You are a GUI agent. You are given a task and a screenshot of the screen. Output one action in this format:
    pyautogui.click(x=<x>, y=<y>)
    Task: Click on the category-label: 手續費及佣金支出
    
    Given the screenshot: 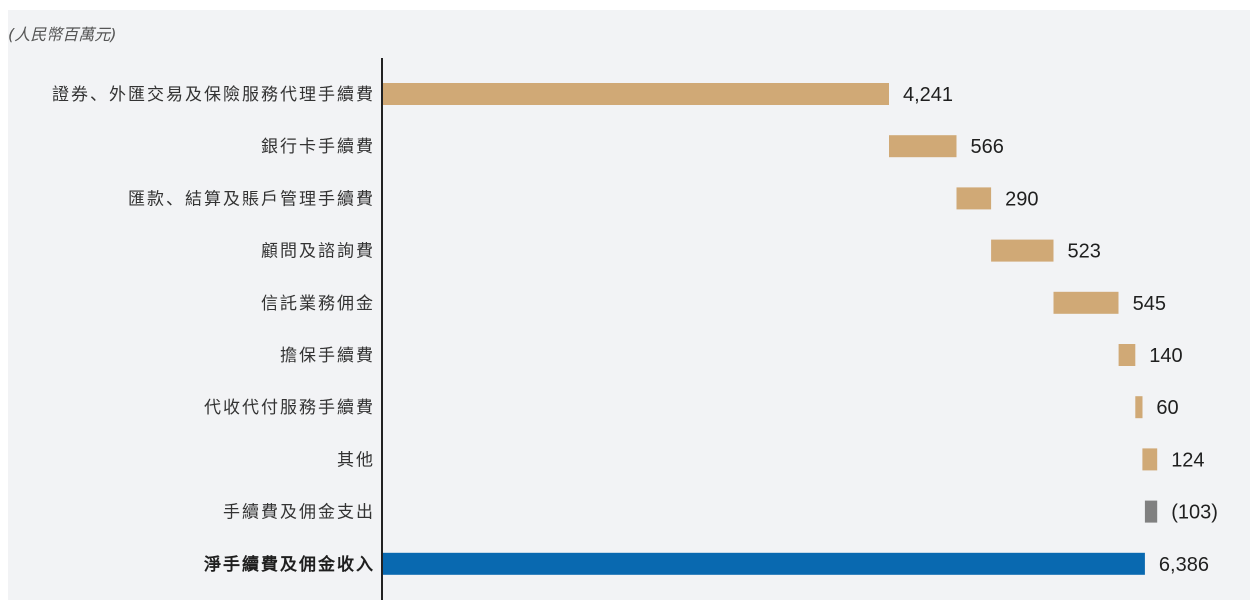 What is the action you would take?
    pyautogui.click(x=299, y=513)
    